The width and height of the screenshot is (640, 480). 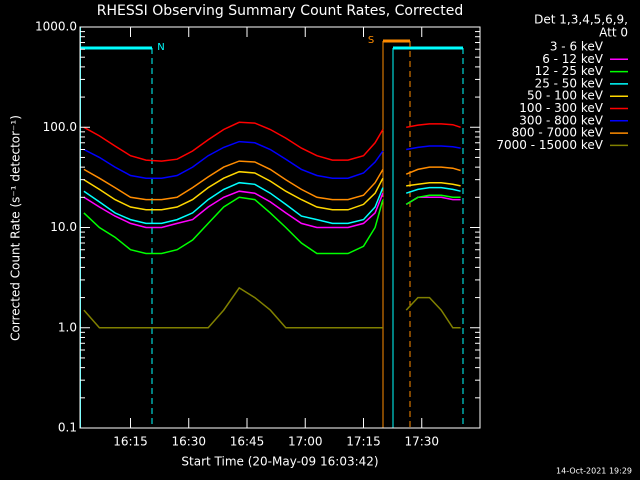 I want to click on legend-label: 3 - 6 keV, so click(x=577, y=47).